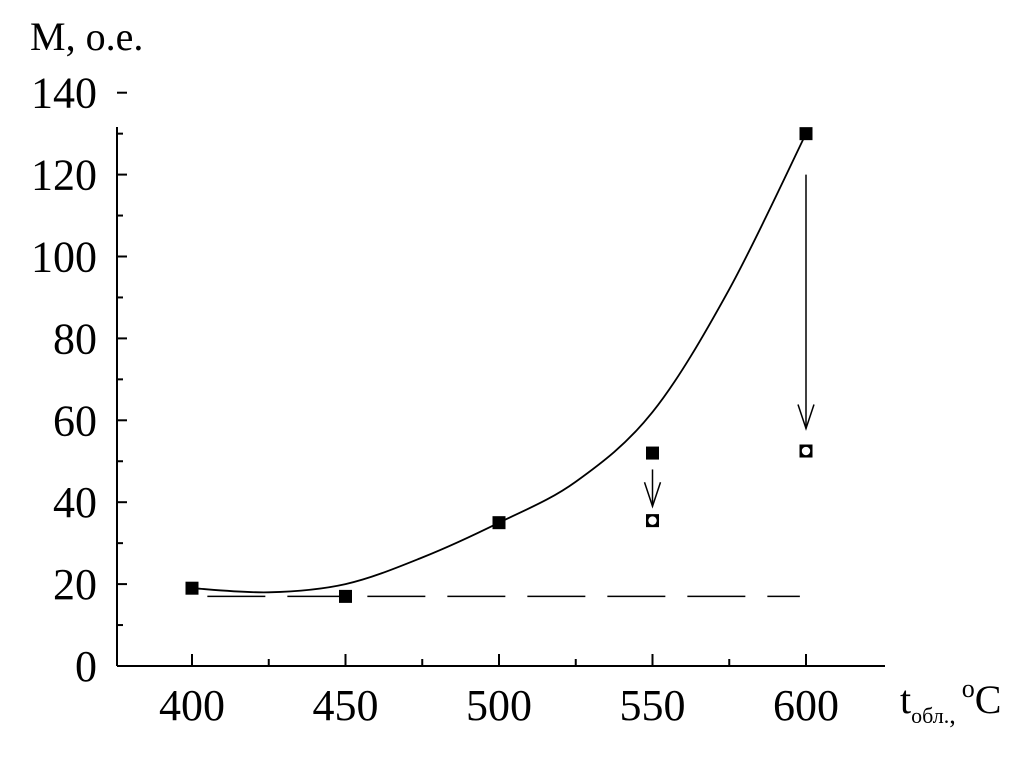 The width and height of the screenshot is (1024, 783). I want to click on y-tick-label: 140, so click(64, 93).